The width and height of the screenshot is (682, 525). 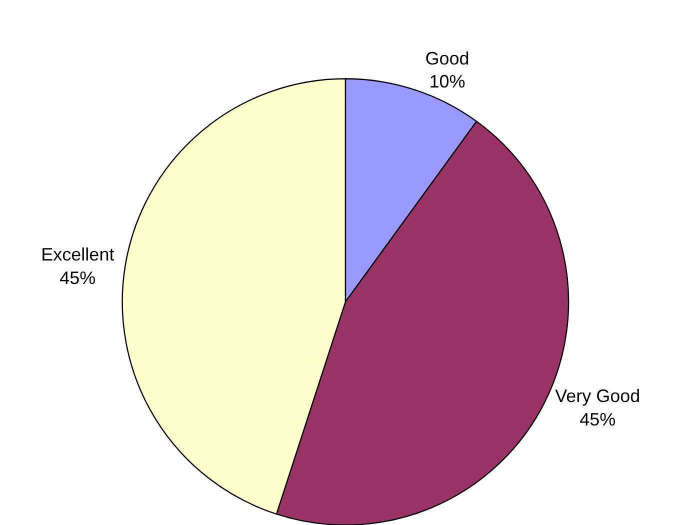 I want to click on slice-label: Very Good, so click(x=597, y=396).